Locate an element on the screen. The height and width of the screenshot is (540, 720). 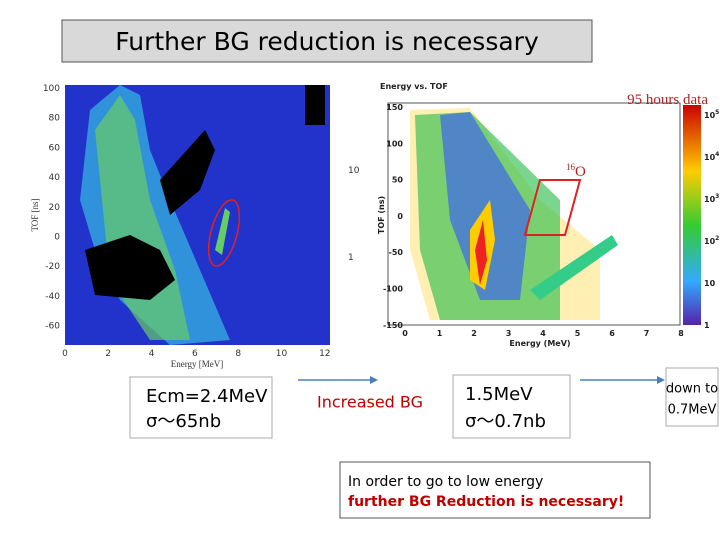
colorbar-tick: 10⁴ is located at coordinates (711, 156).